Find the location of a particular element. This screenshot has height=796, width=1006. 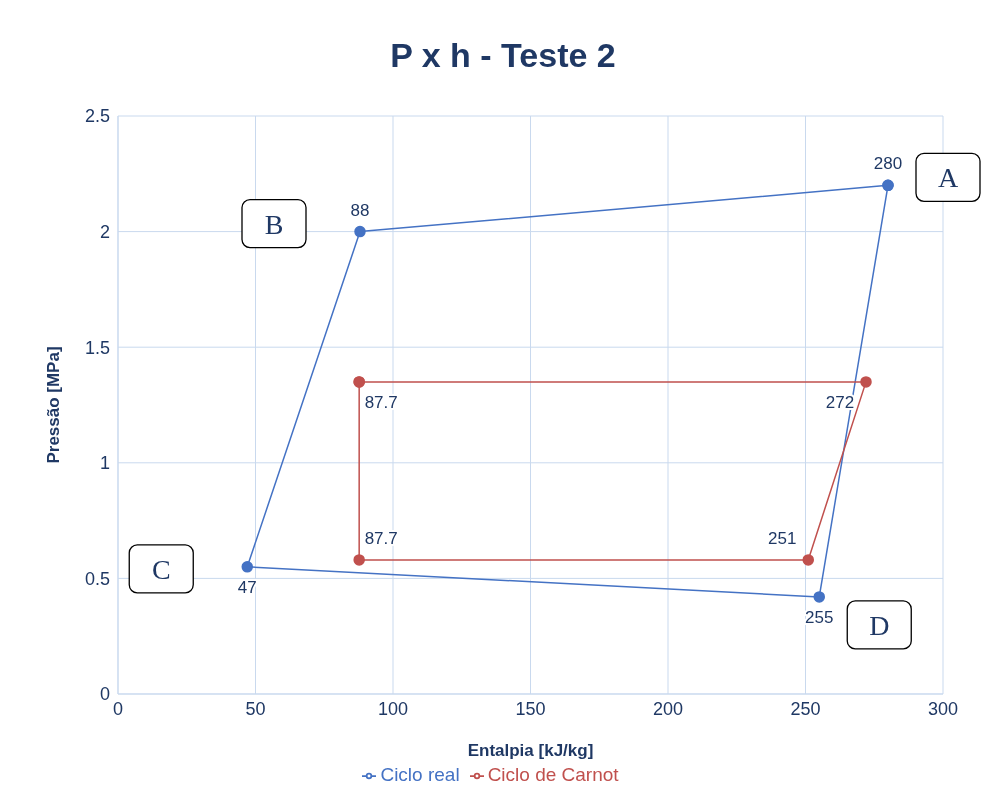

x-tick-label: 250 is located at coordinates (805, 708).